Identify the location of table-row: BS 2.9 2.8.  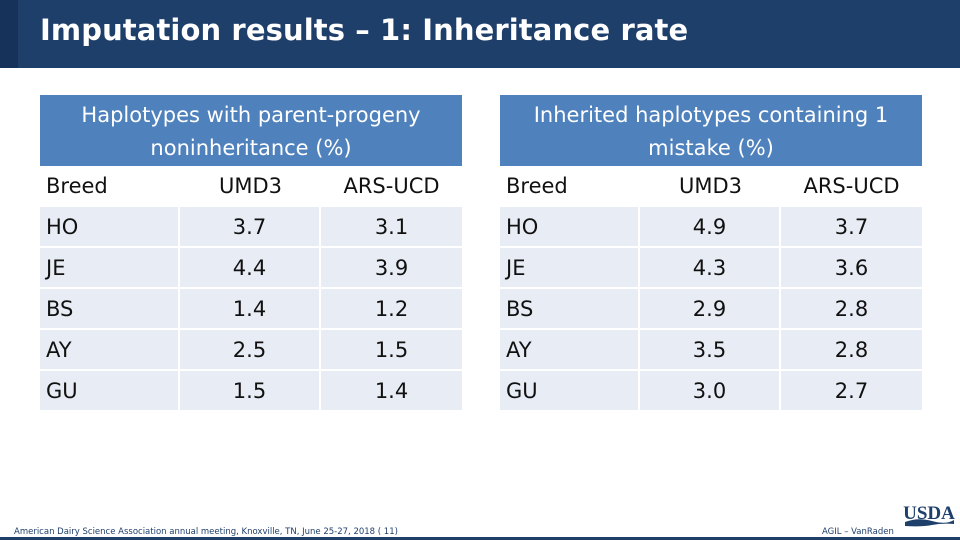
(711, 309).